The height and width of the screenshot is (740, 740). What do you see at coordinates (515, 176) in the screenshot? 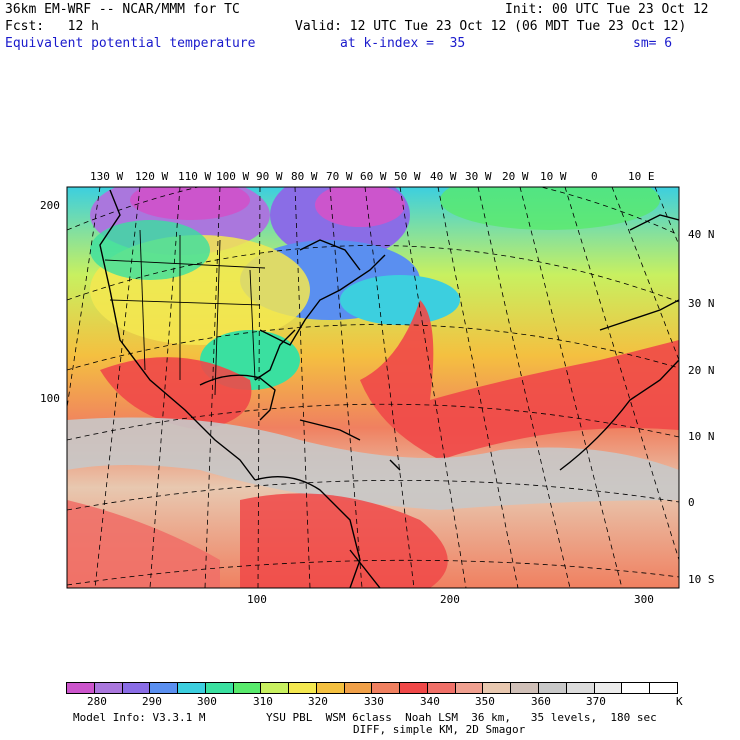
I see `lon-label: 20 W` at bounding box center [515, 176].